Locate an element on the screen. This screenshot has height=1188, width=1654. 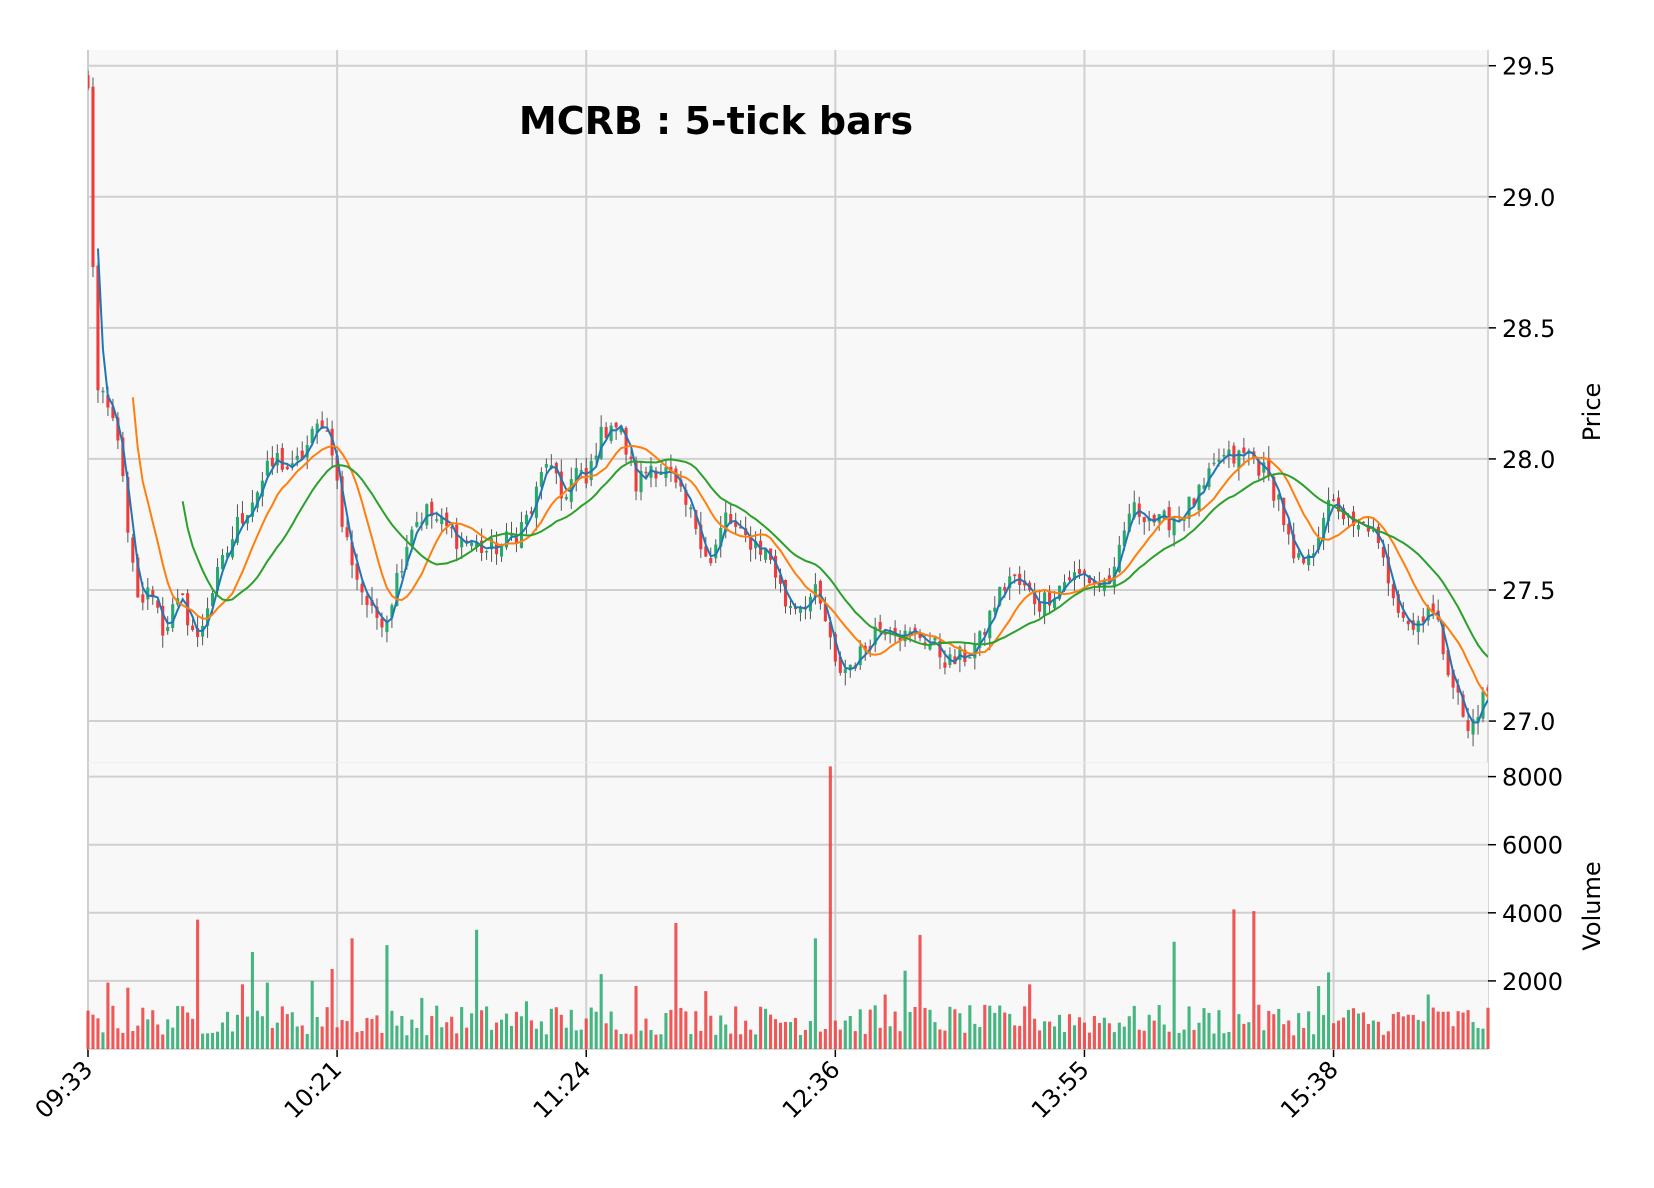
volume-tick-label: 4000 is located at coordinates (1532, 914).